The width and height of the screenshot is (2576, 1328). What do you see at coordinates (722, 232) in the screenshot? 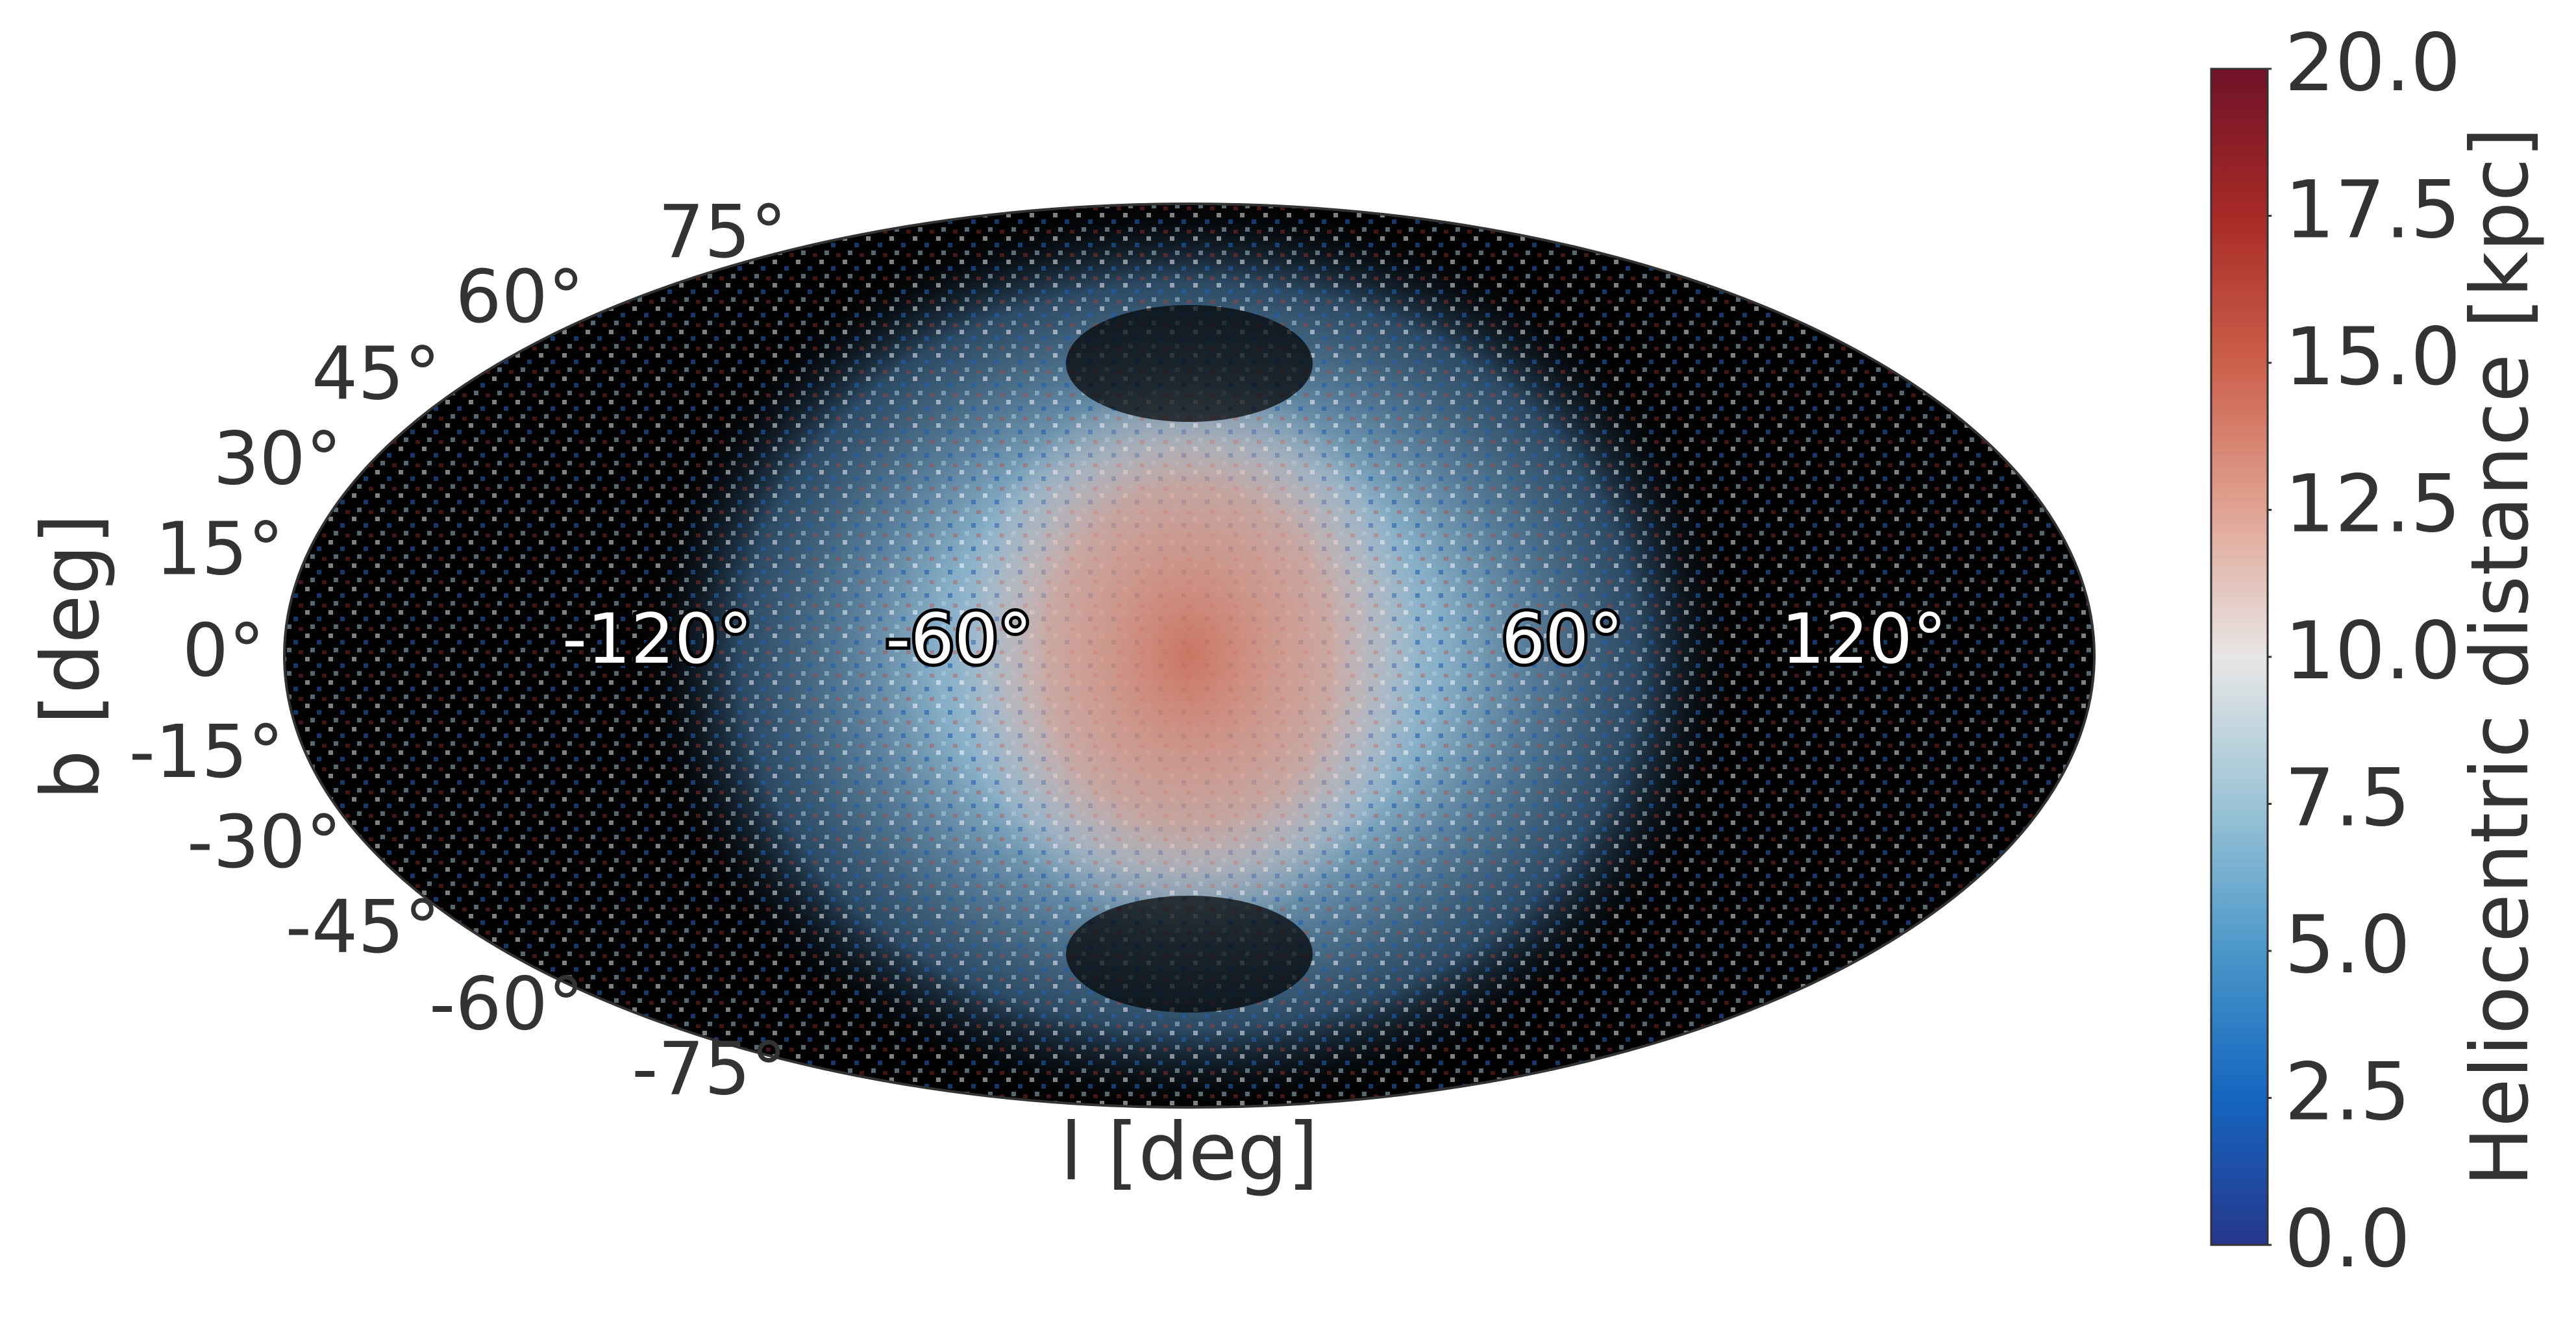
I see `y-tick-label: 75°` at bounding box center [722, 232].